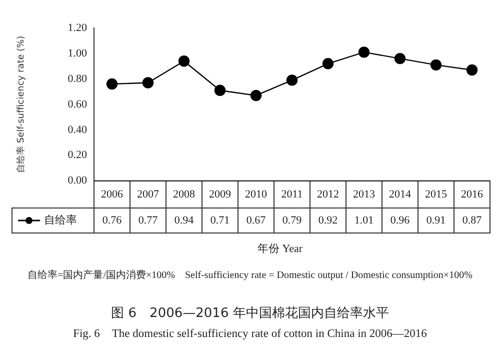 Image resolution: width=500 pixels, height=362 pixels. Describe the element at coordinates (472, 220) in the screenshot. I see `data-label: 0.87` at that location.